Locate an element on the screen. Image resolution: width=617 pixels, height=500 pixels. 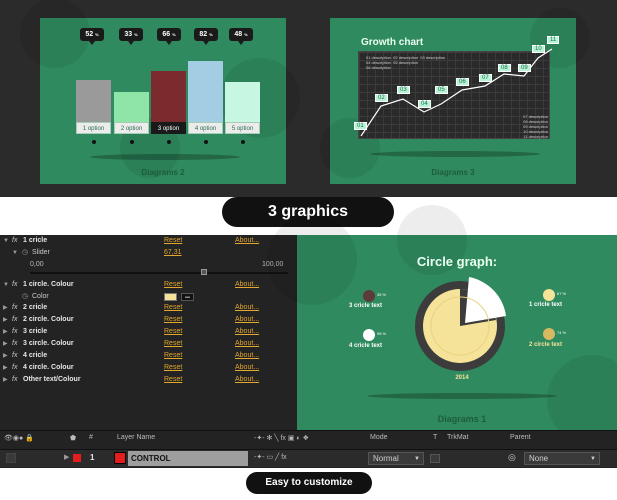
point-label: 10 is located at coordinates (538, 49).